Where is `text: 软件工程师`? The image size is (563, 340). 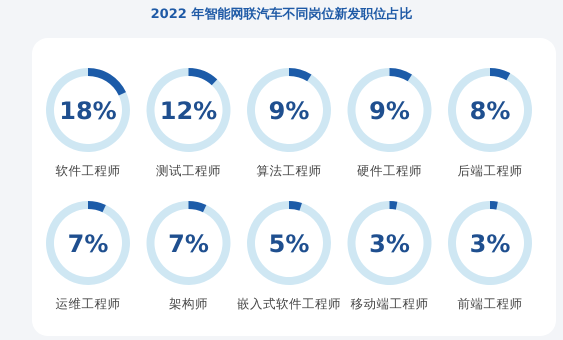 text: 软件工程师 is located at coordinates (88, 170).